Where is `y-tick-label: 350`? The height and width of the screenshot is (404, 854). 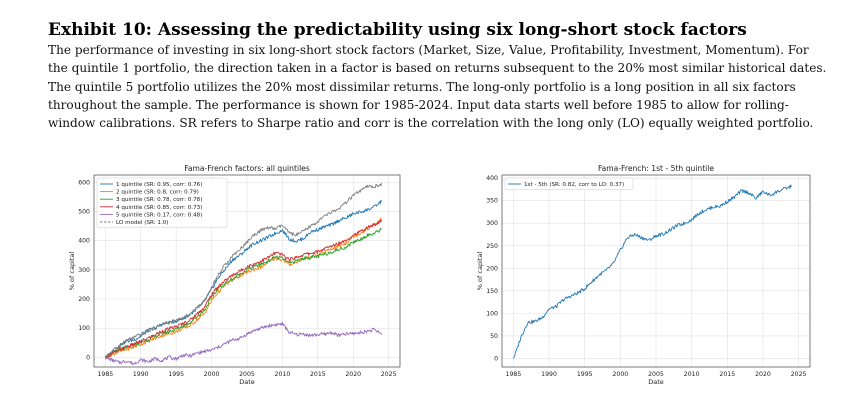
y-tick-label: 350 is located at coordinates (492, 201).